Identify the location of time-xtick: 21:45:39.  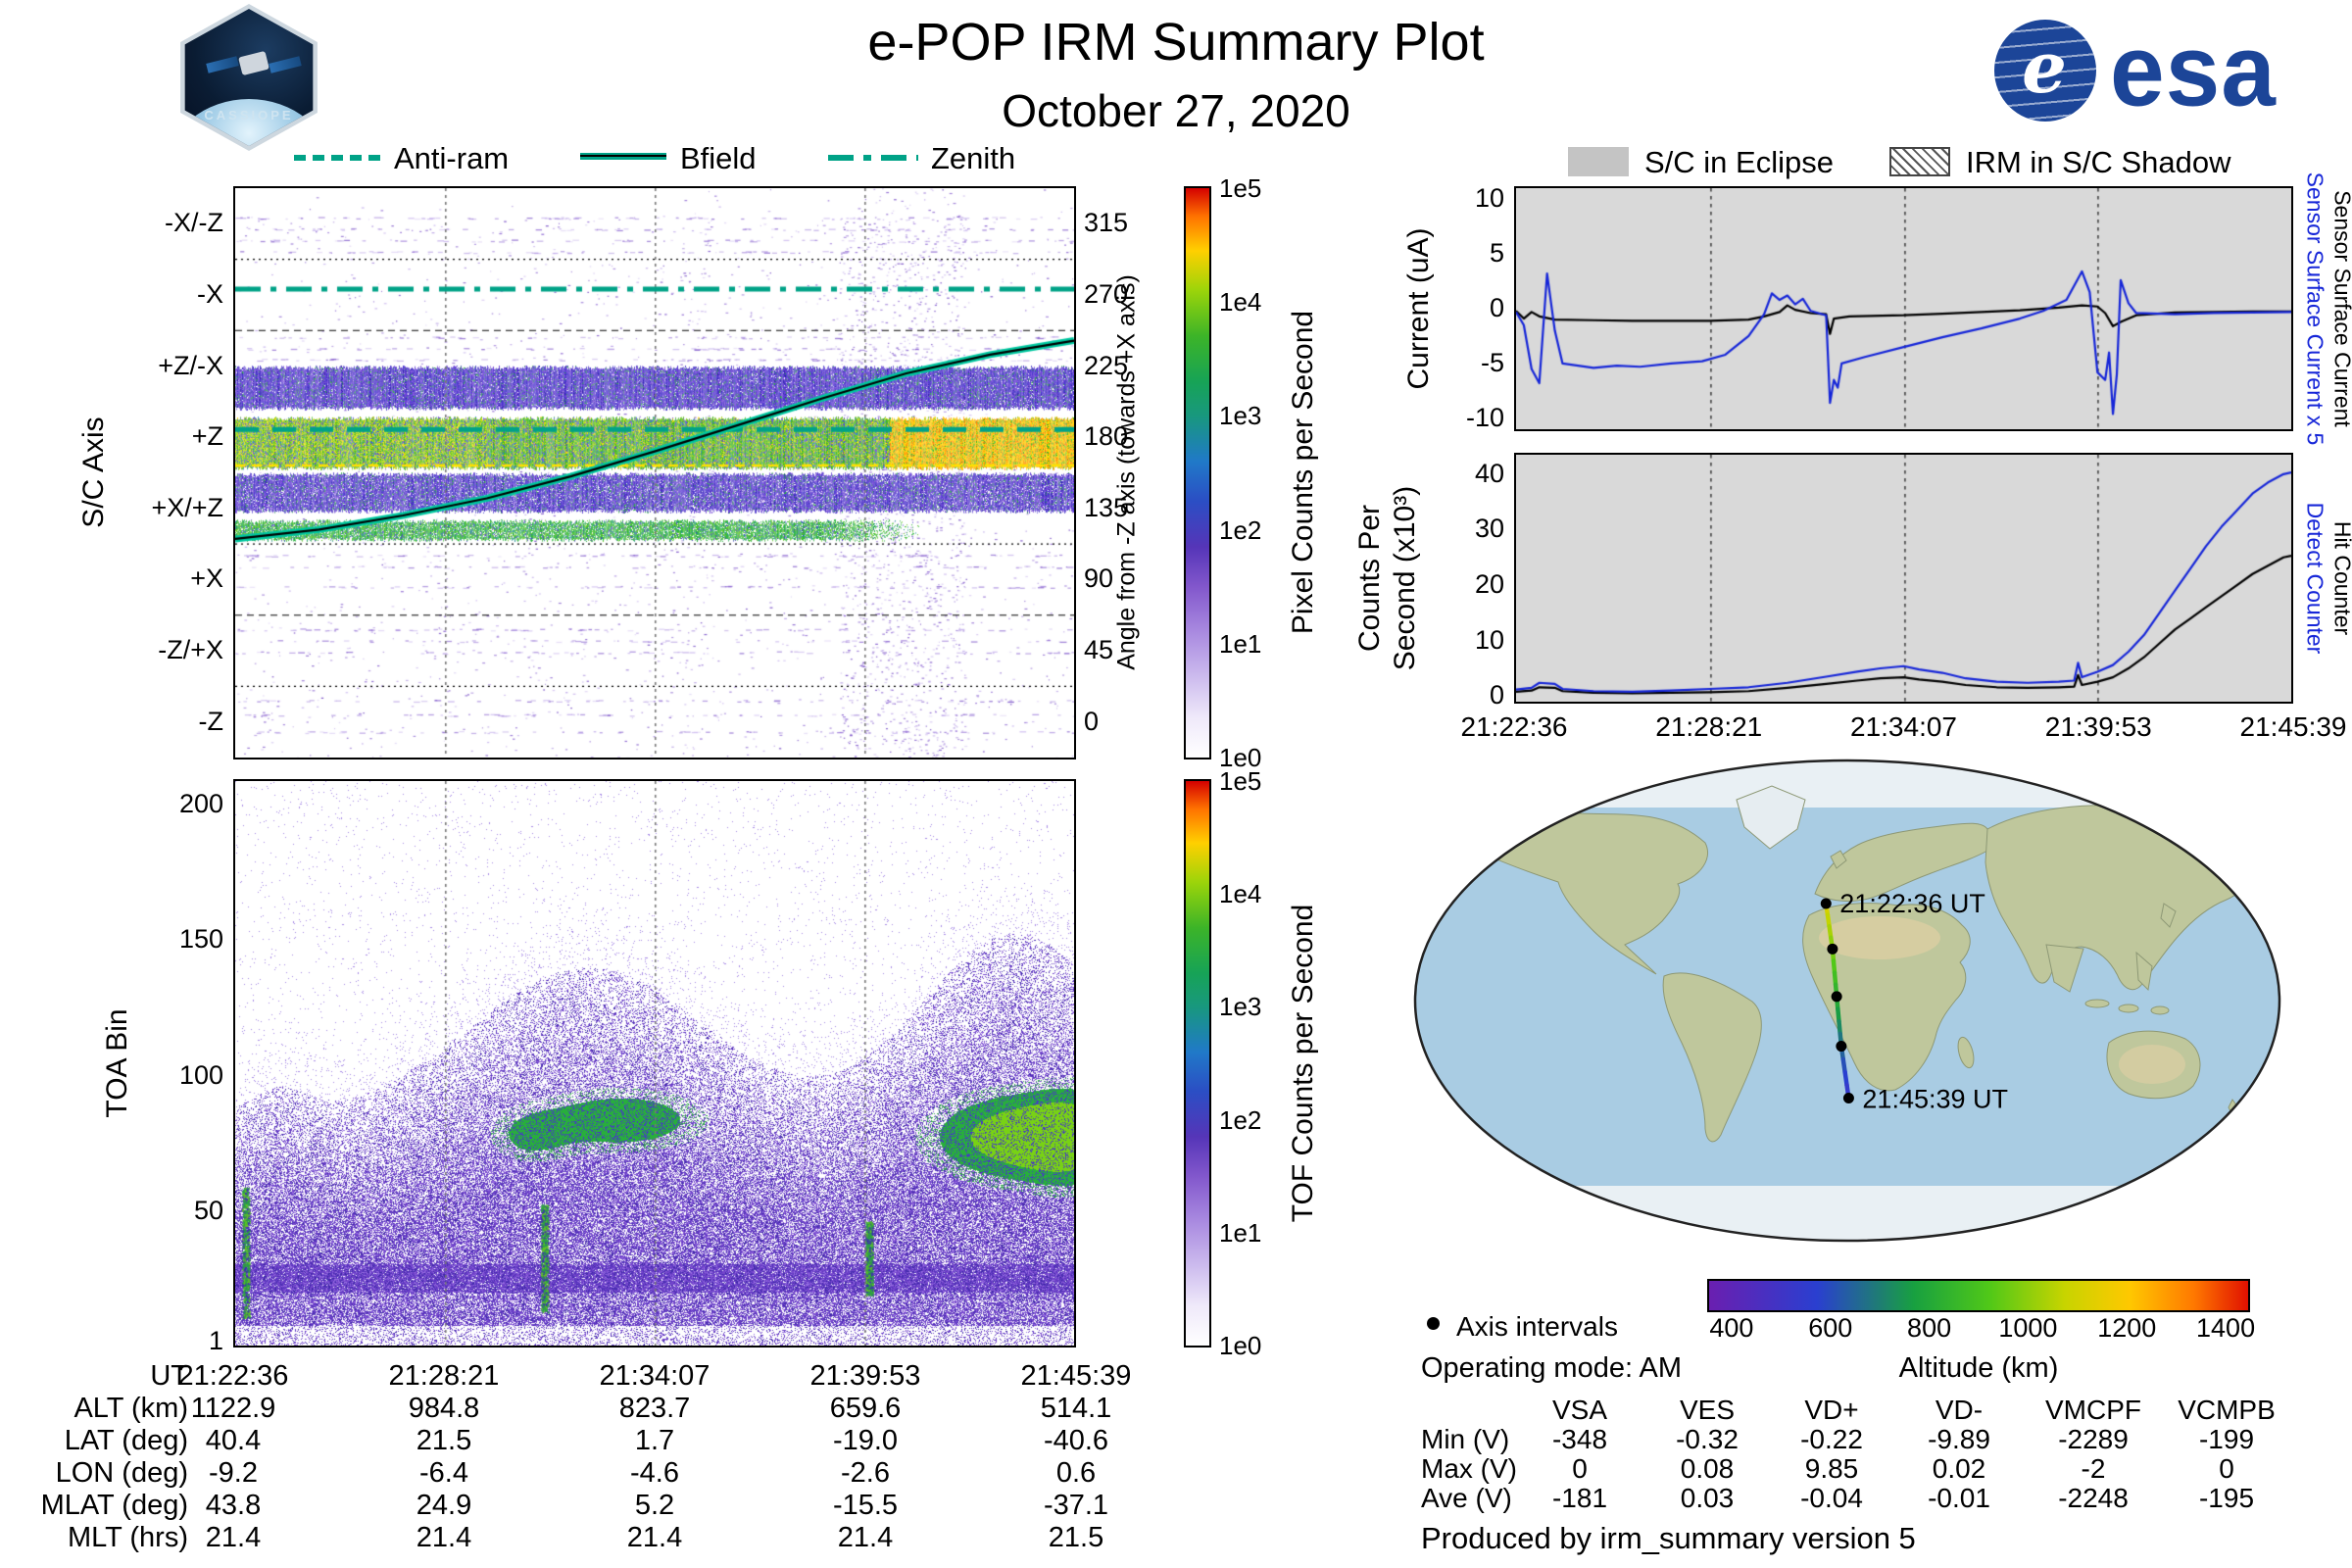
(2293, 726).